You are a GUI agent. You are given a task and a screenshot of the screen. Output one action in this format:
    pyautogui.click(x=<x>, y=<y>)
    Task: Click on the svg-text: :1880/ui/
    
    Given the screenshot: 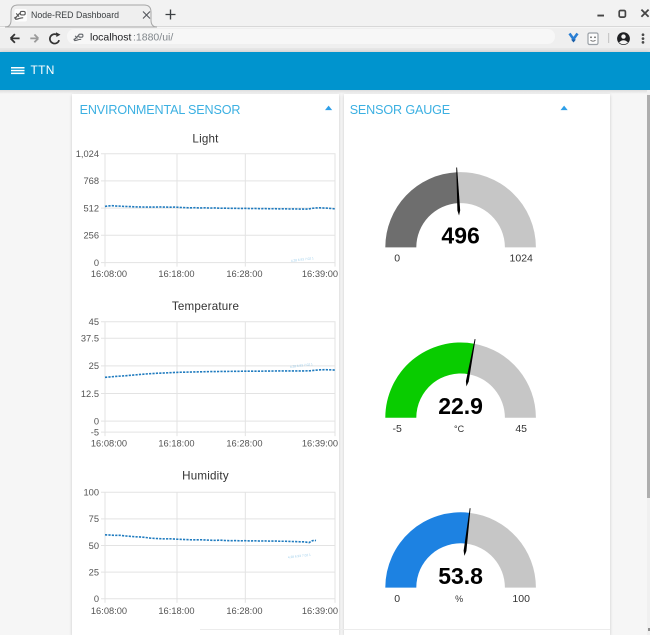 What is the action you would take?
    pyautogui.click(x=153, y=37)
    